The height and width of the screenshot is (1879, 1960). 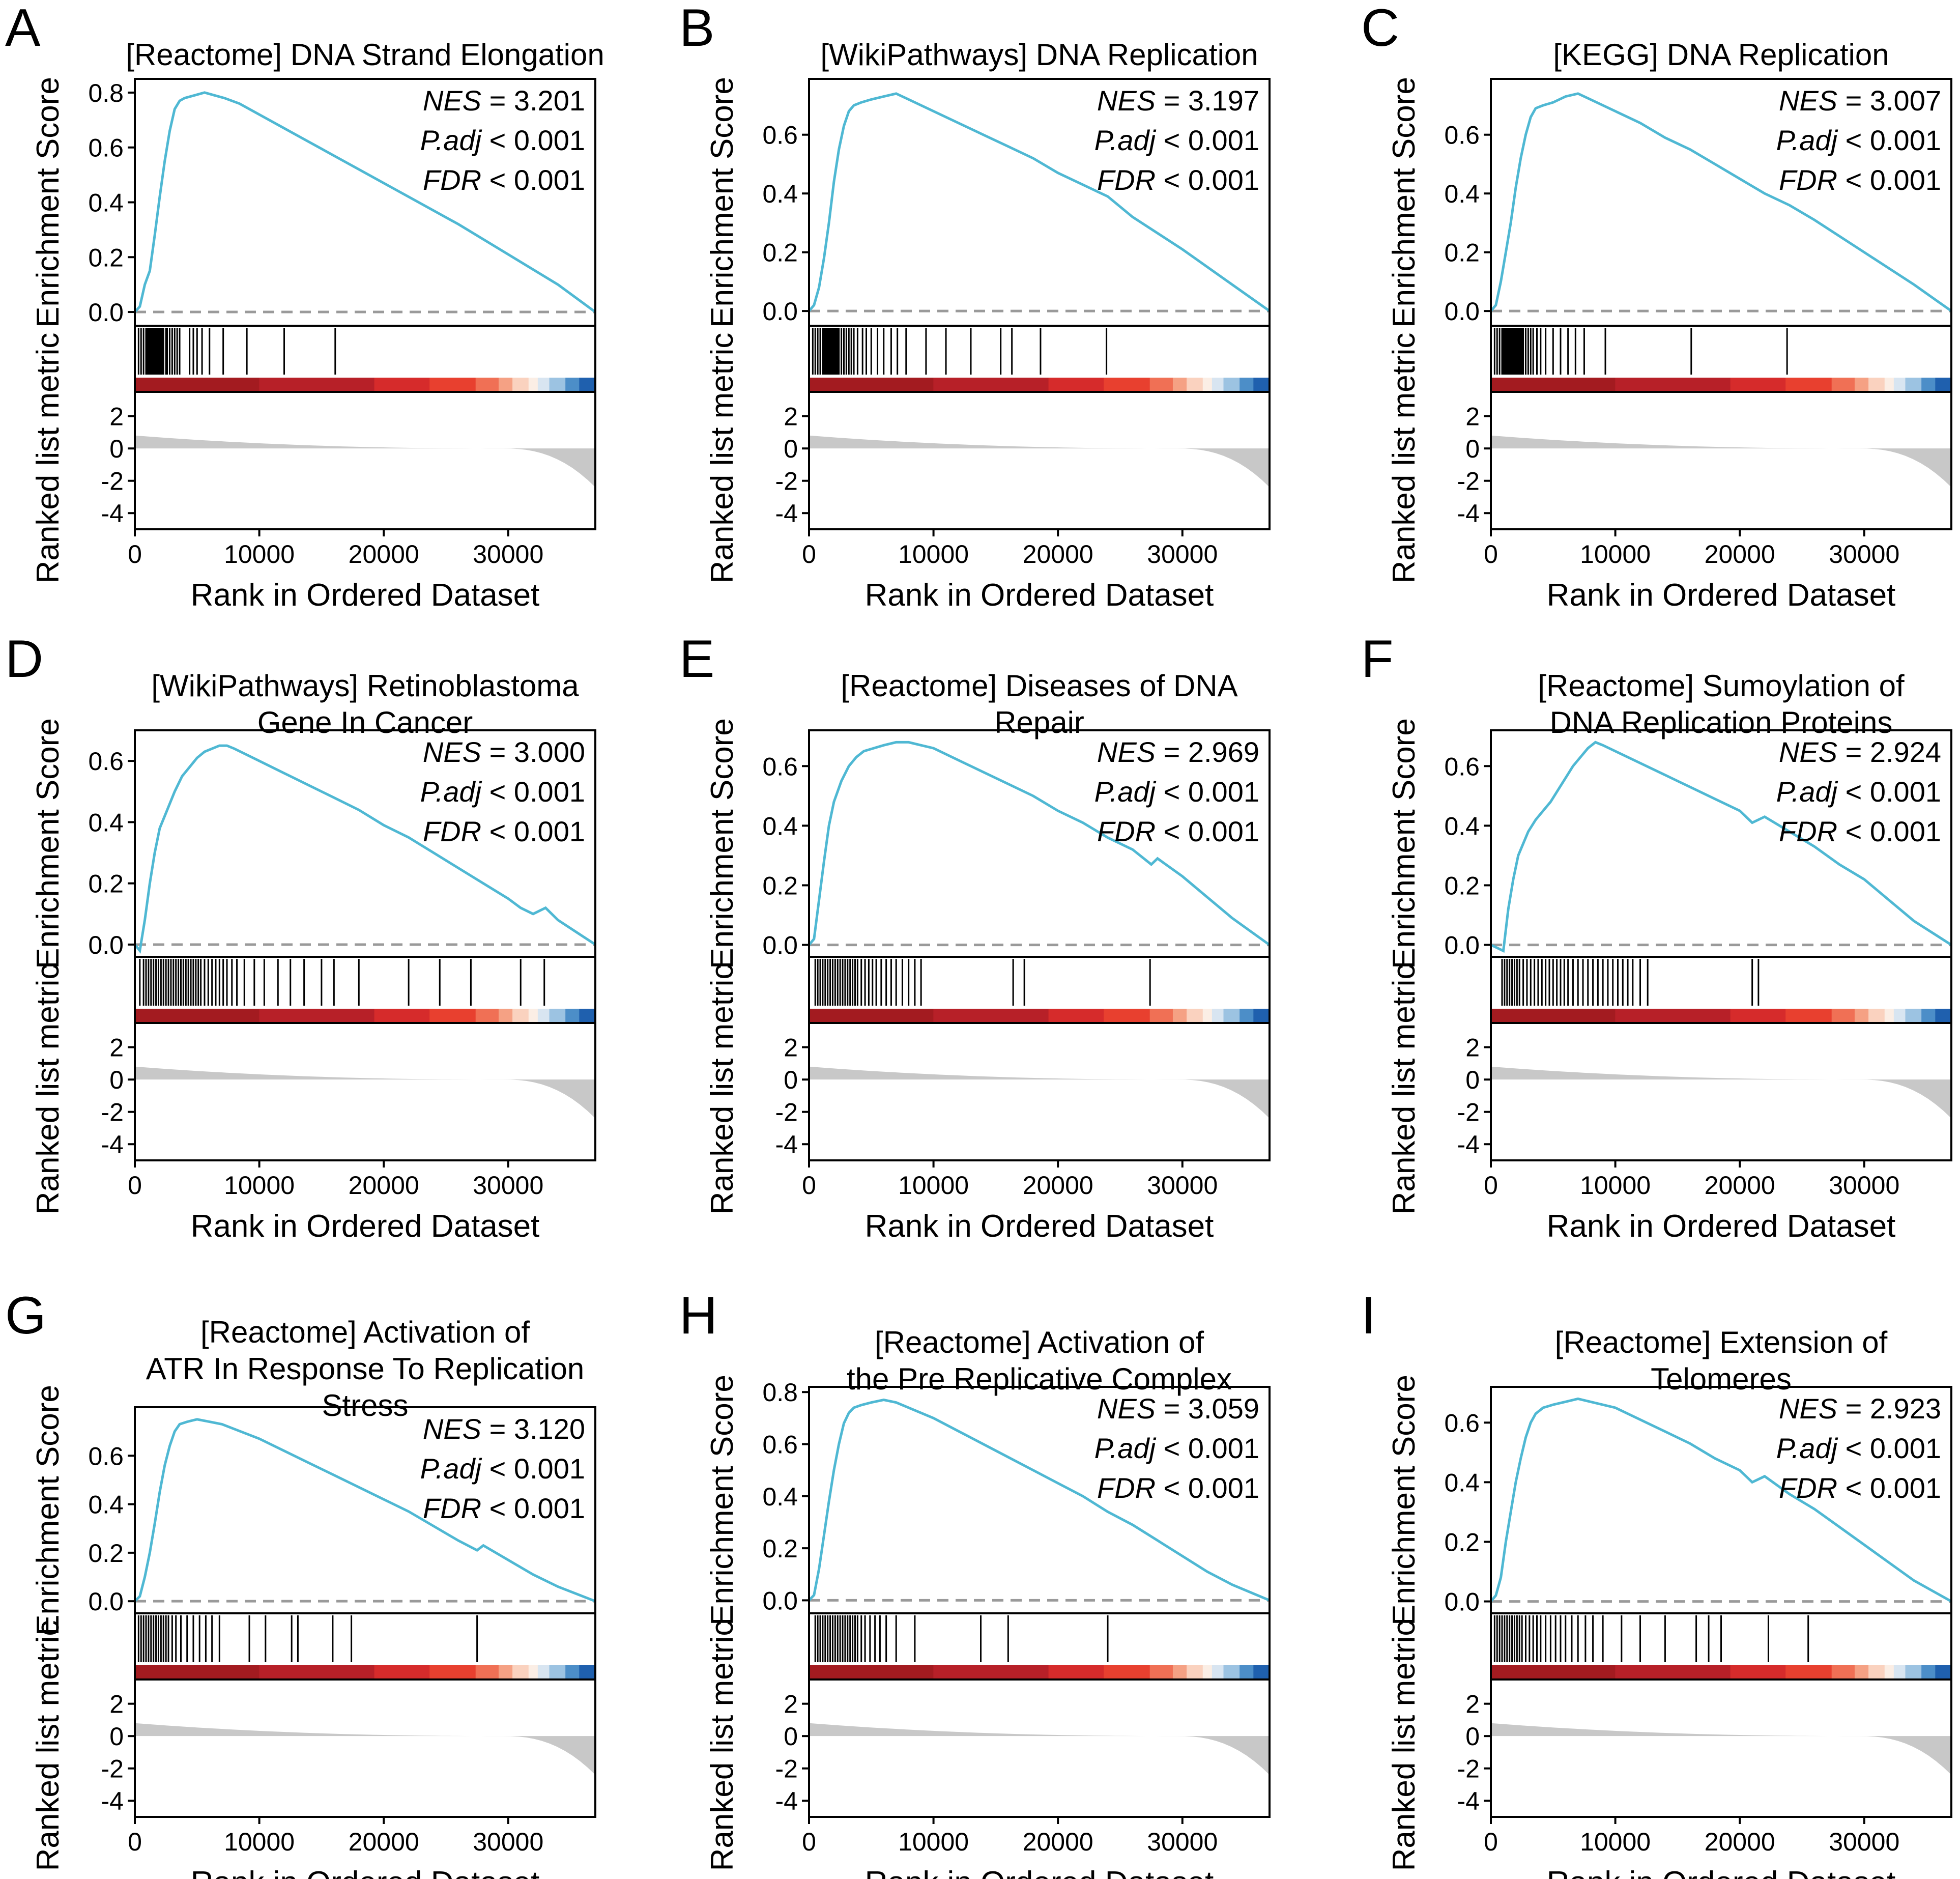 I want to click on panel-title: ATR In Response To Replication, so click(x=366, y=1369).